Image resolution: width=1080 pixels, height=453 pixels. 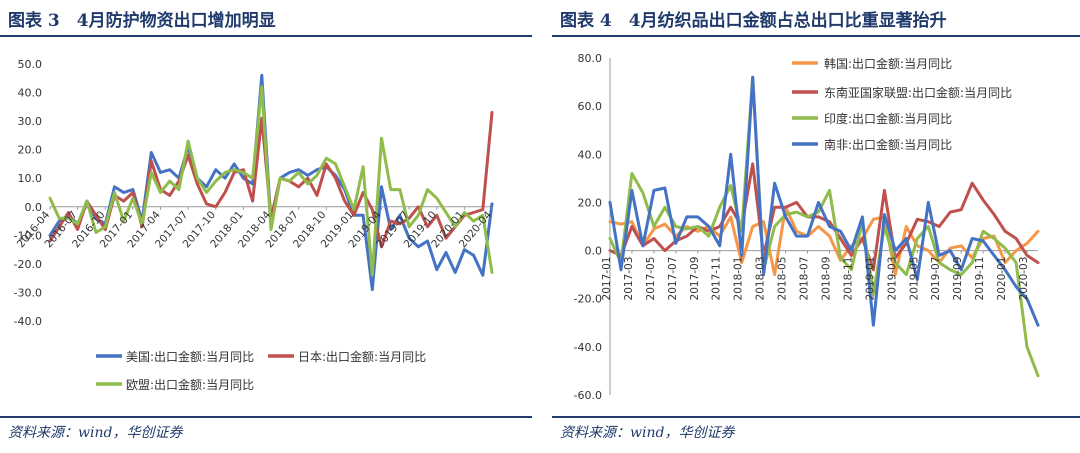 What do you see at coordinates (1024, 279) in the screenshot?
I see `x-tick-label: 2020-03` at bounding box center [1024, 279].